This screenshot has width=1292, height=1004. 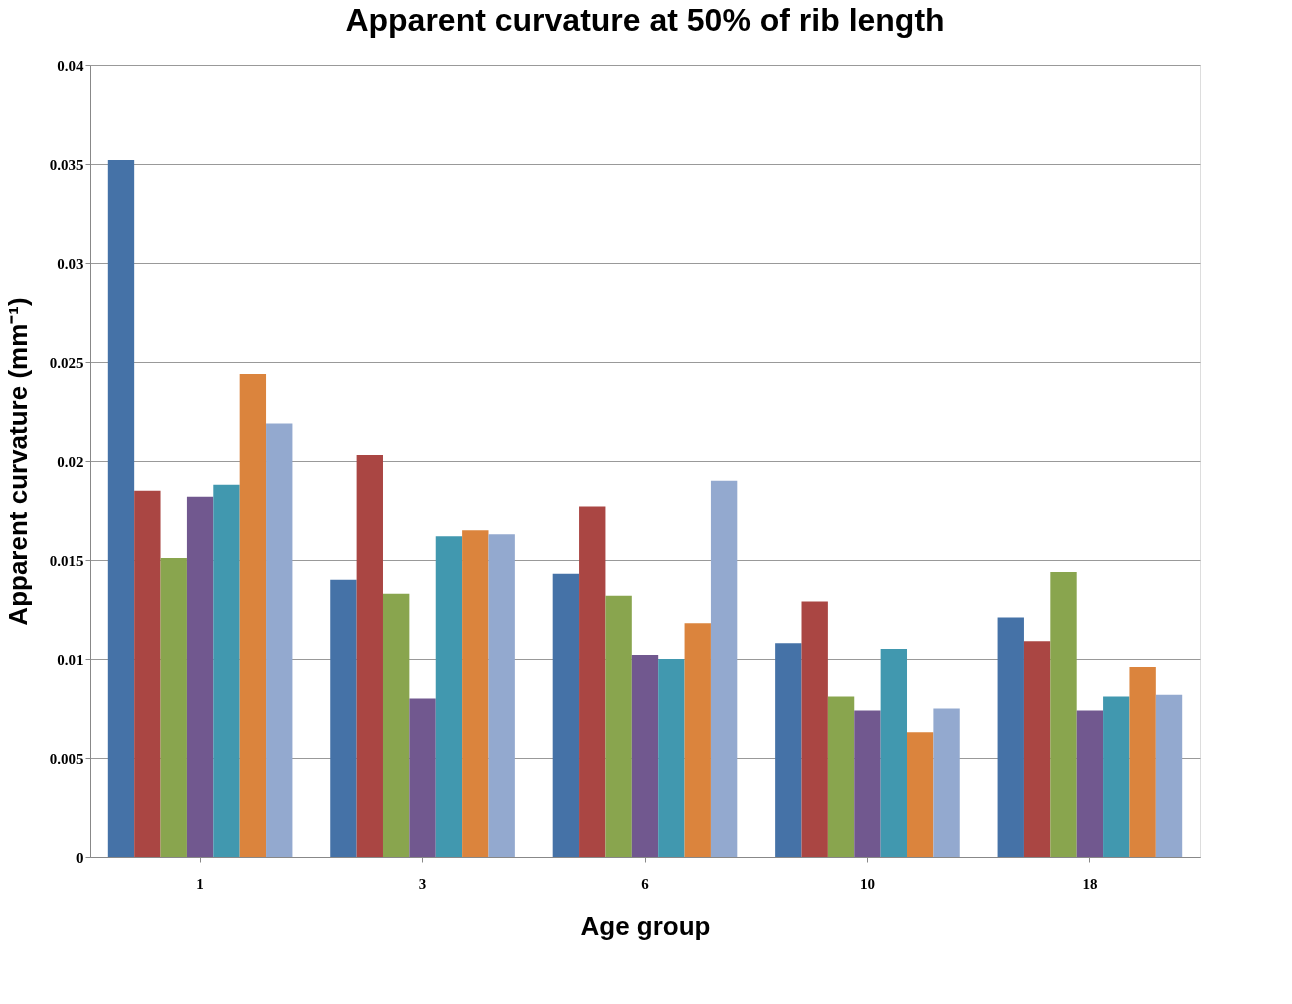 What do you see at coordinates (70, 65) in the screenshot?
I see `y-tick-label: 0.04` at bounding box center [70, 65].